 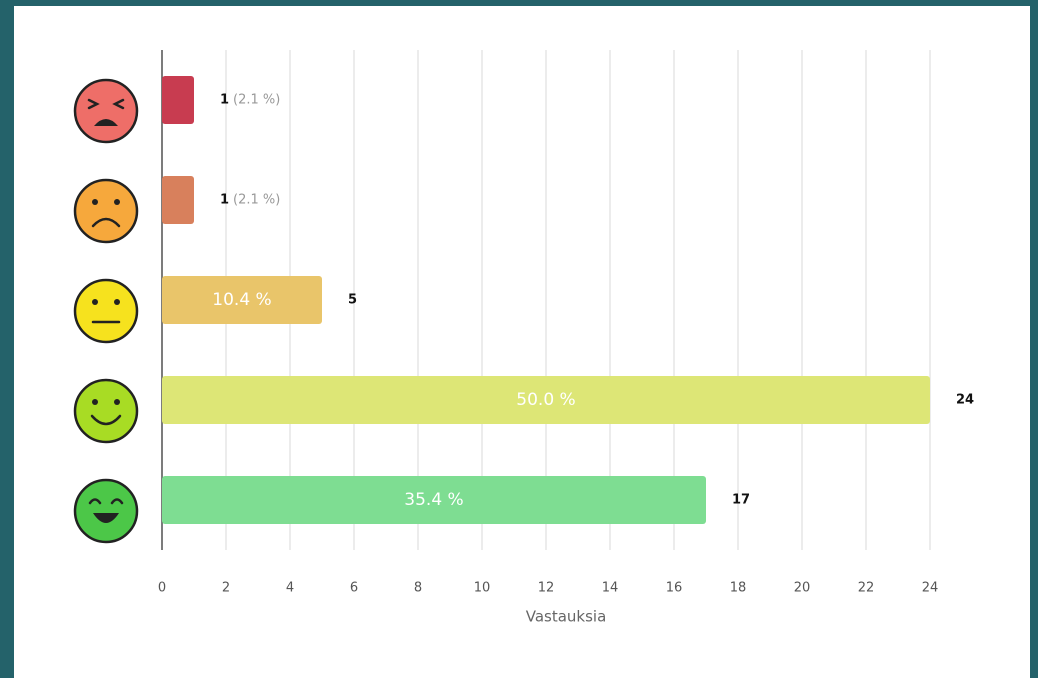 I want to click on x-tick-label: 24, so click(x=930, y=588).